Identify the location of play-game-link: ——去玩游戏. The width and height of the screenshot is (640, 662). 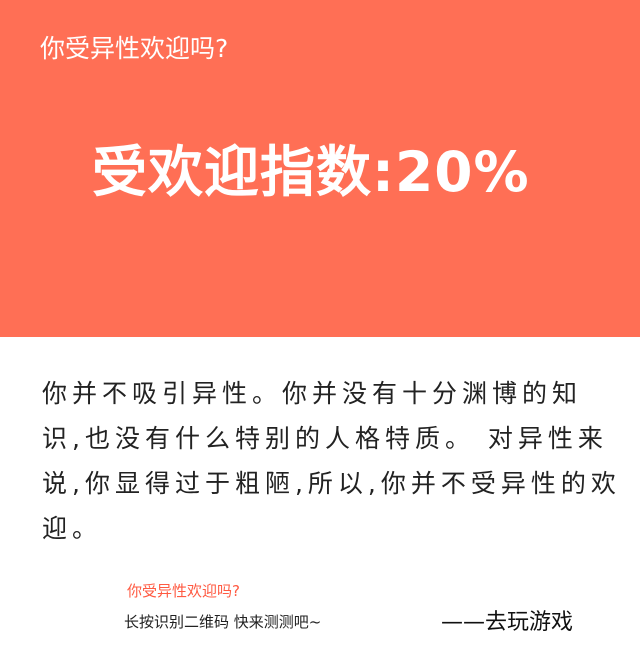
(507, 623).